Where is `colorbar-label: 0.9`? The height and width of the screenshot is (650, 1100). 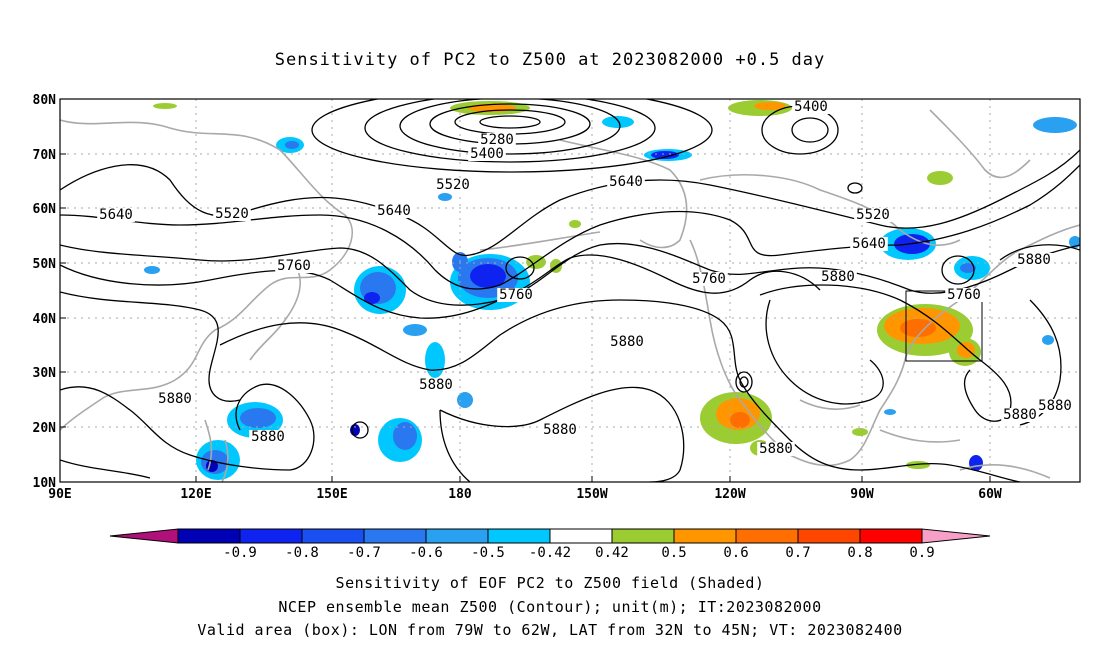
colorbar-label: 0.9 is located at coordinates (921, 553).